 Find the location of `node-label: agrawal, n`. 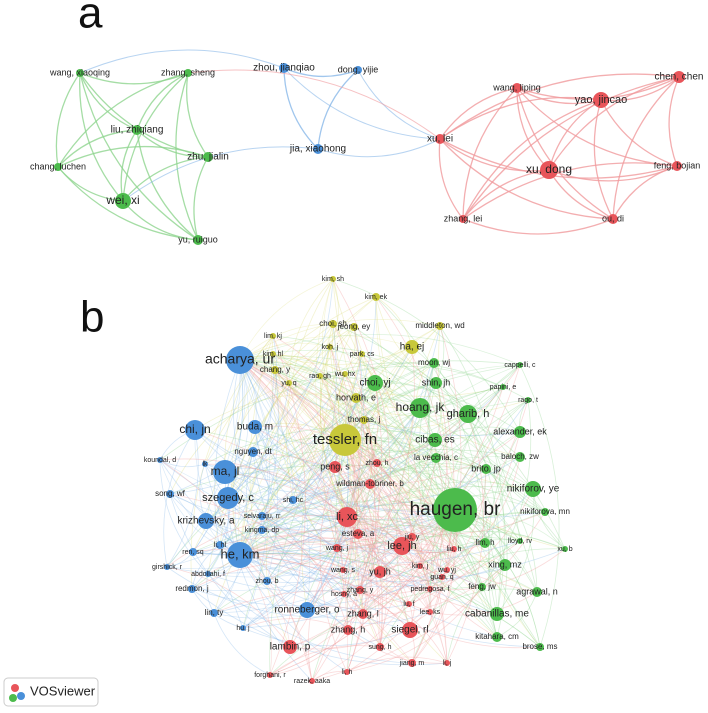

node-label: agrawal, n is located at coordinates (537, 591).